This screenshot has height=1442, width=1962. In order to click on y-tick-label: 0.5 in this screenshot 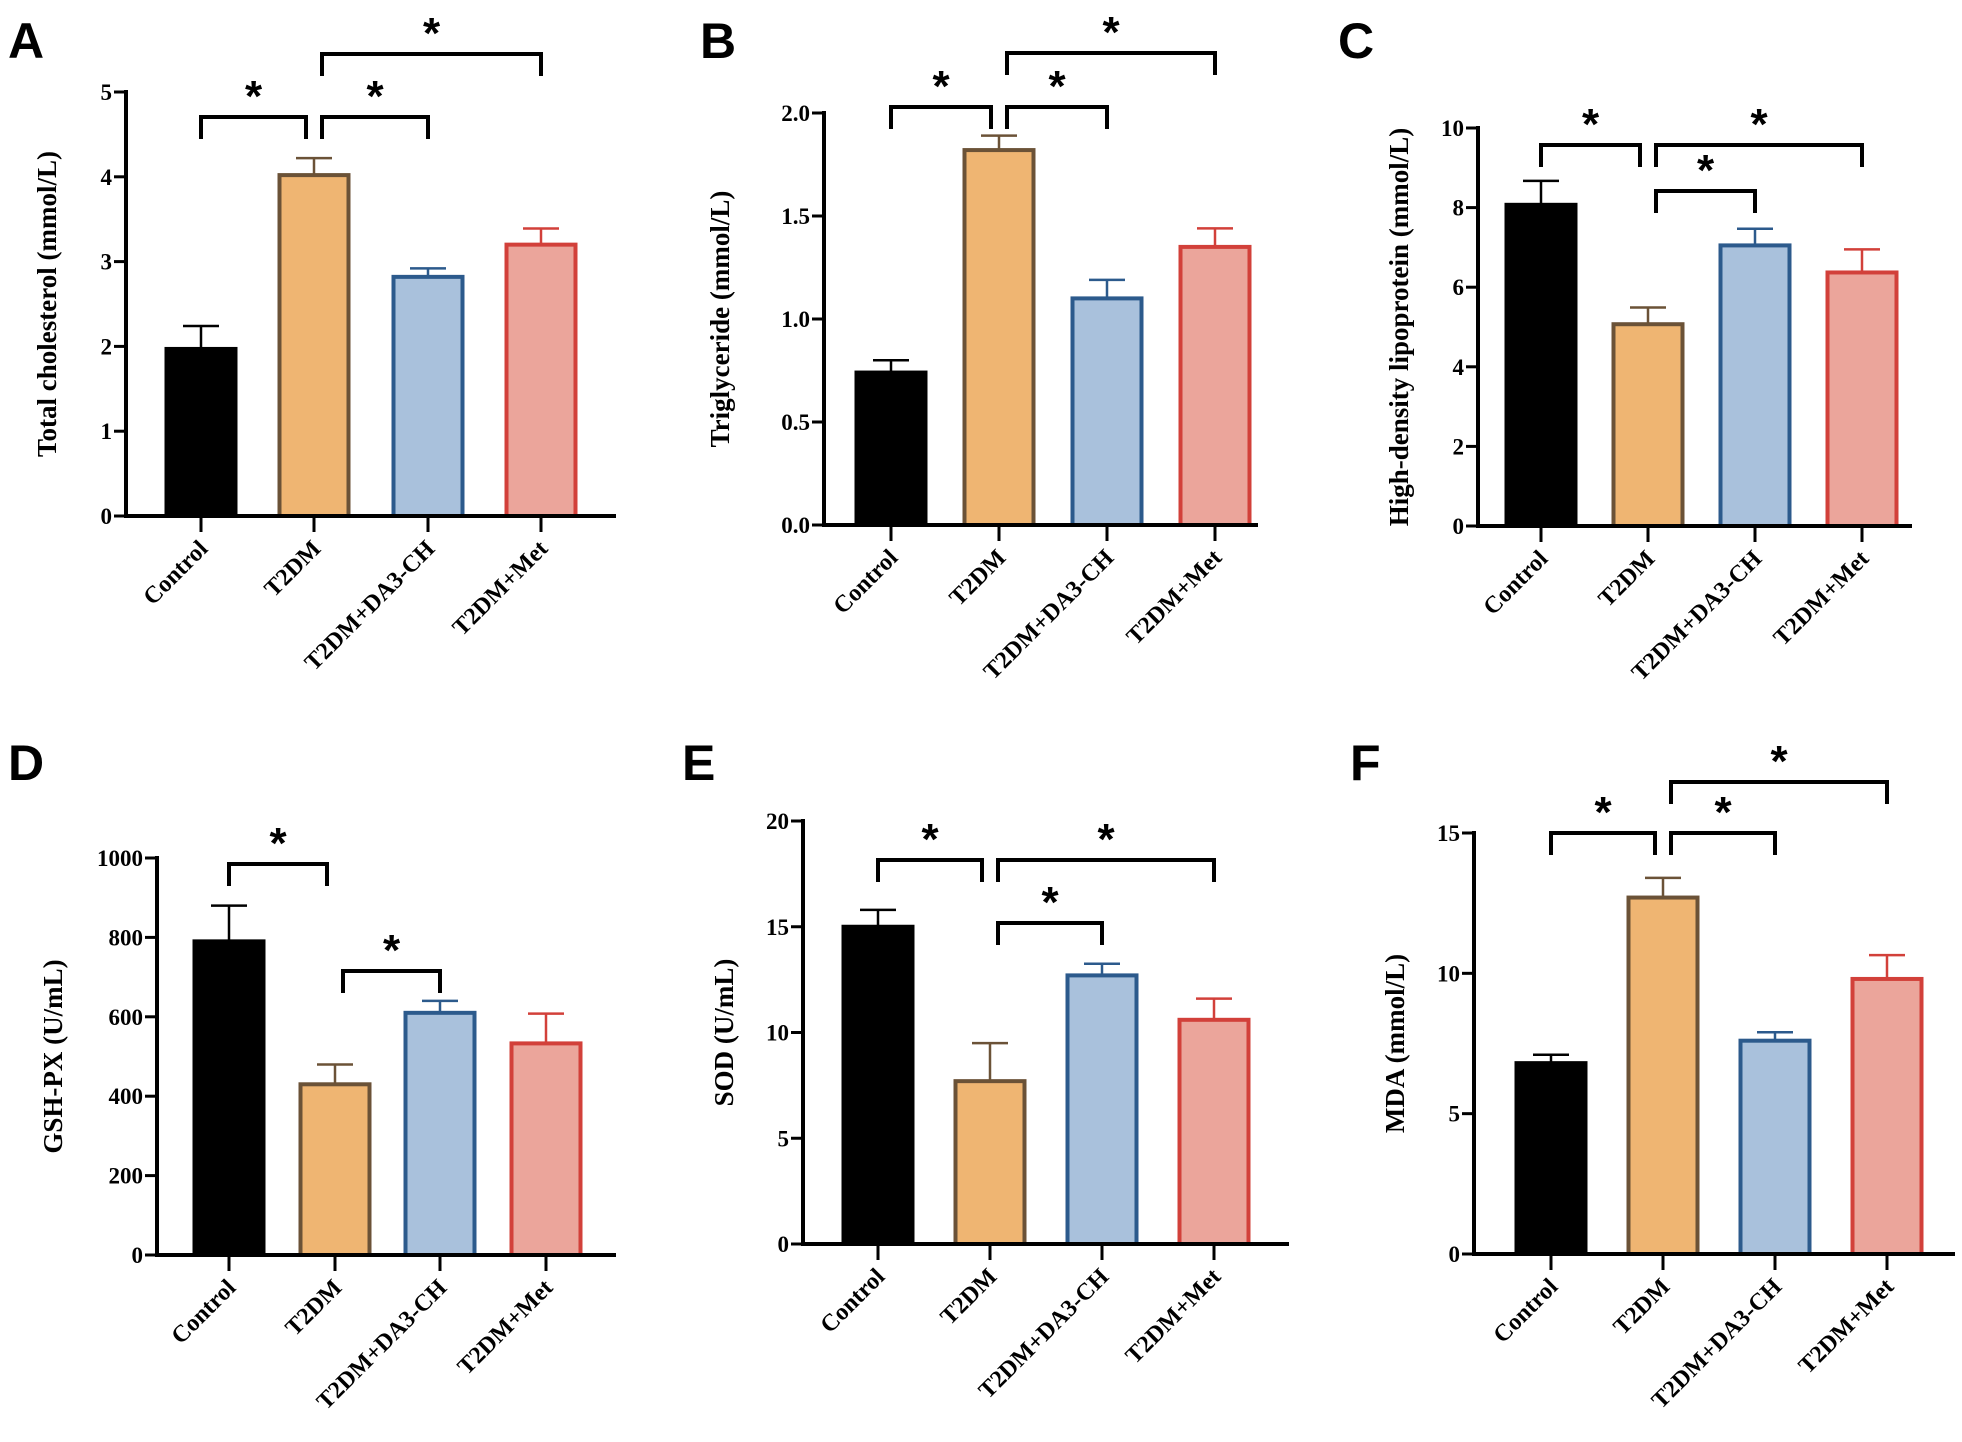, I will do `click(795, 422)`.